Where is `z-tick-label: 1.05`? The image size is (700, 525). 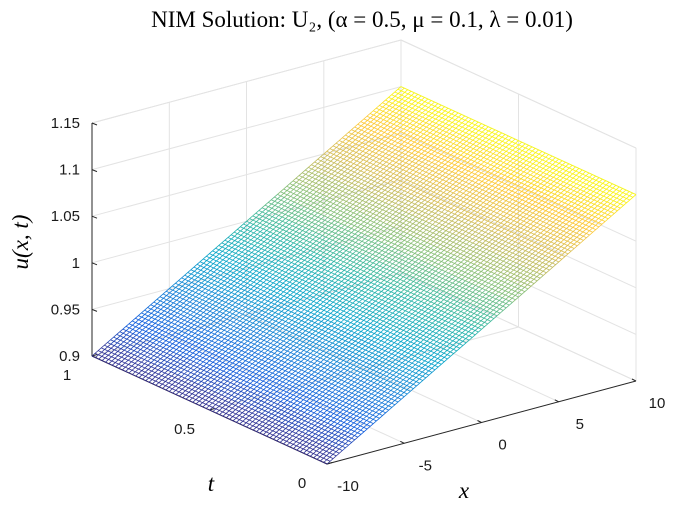
z-tick-label: 1.05 is located at coordinates (65, 216).